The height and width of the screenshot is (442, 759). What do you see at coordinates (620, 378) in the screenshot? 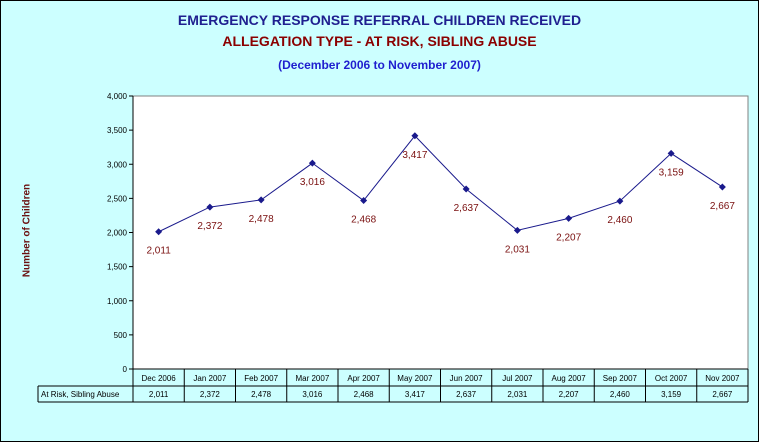
I see `x-tick-label: Sep 2007` at bounding box center [620, 378].